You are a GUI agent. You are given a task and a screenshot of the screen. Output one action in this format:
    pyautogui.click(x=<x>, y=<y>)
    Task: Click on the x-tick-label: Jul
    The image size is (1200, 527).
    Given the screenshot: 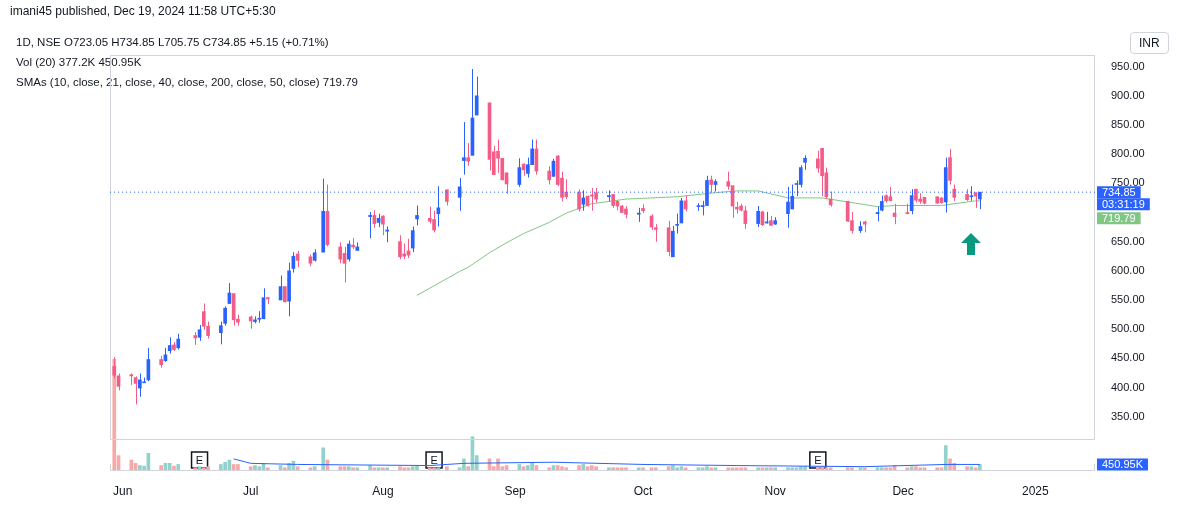 What is the action you would take?
    pyautogui.click(x=251, y=490)
    